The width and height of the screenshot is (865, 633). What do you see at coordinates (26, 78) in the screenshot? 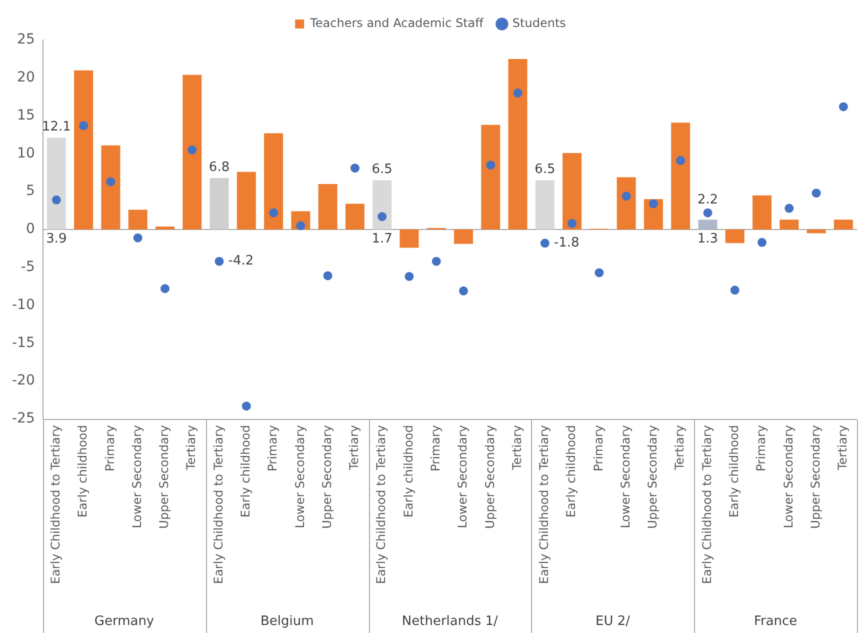
I see `y-tick-label: 20` at bounding box center [26, 78].